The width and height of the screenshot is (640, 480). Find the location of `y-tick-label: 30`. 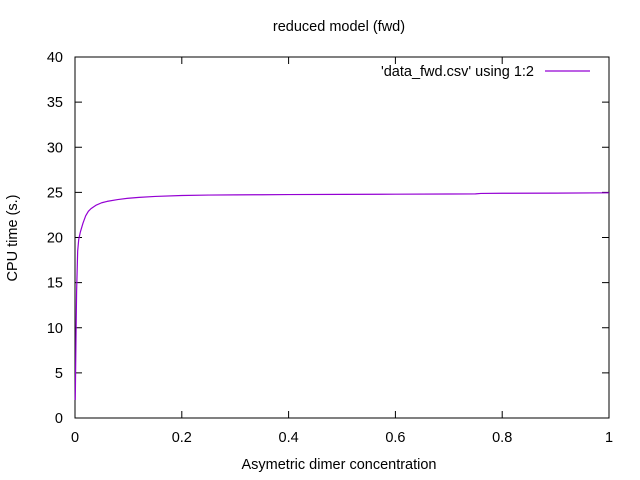

y-tick-label: 30 is located at coordinates (55, 148).